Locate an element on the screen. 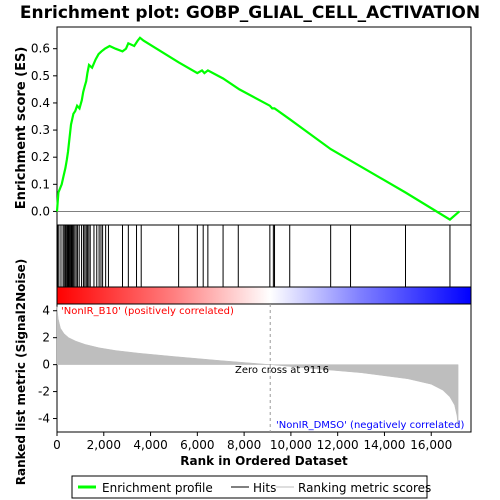 The width and height of the screenshot is (500, 500). metric-ytick-label: 0 is located at coordinates (46, 365).